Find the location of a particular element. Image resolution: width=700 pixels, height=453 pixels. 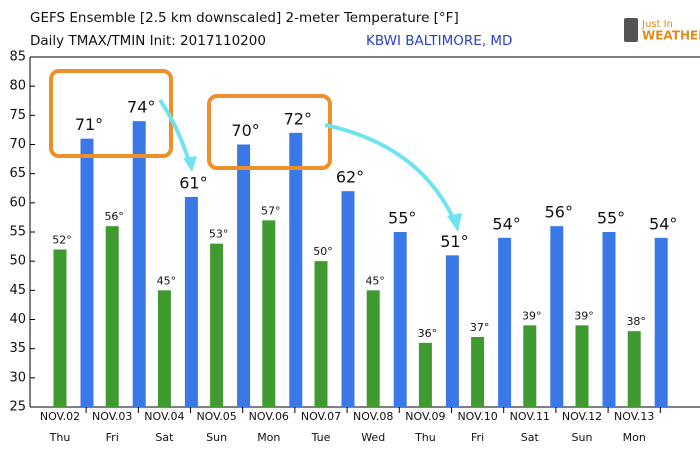

x-tick-label: NOV.05 is located at coordinates (216, 416).